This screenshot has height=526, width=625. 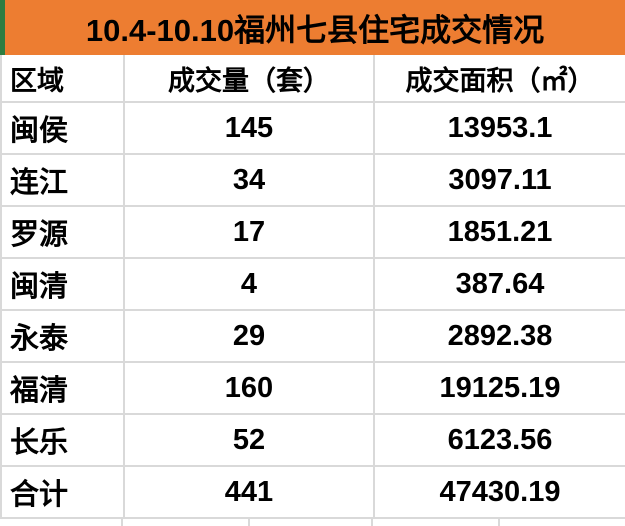 I want to click on table-row-totals: 合计 441 47430.19, so click(x=313, y=493).